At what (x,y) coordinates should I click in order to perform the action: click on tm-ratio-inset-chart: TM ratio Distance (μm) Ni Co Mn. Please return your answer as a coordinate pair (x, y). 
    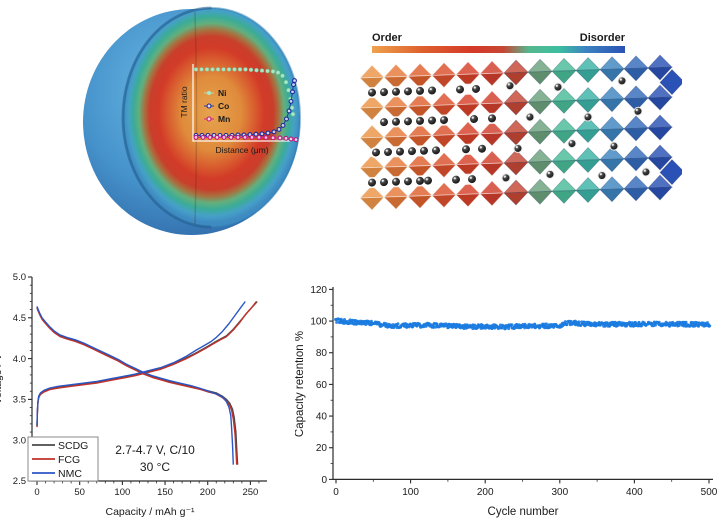
    Looking at the image, I should click on (239, 109).